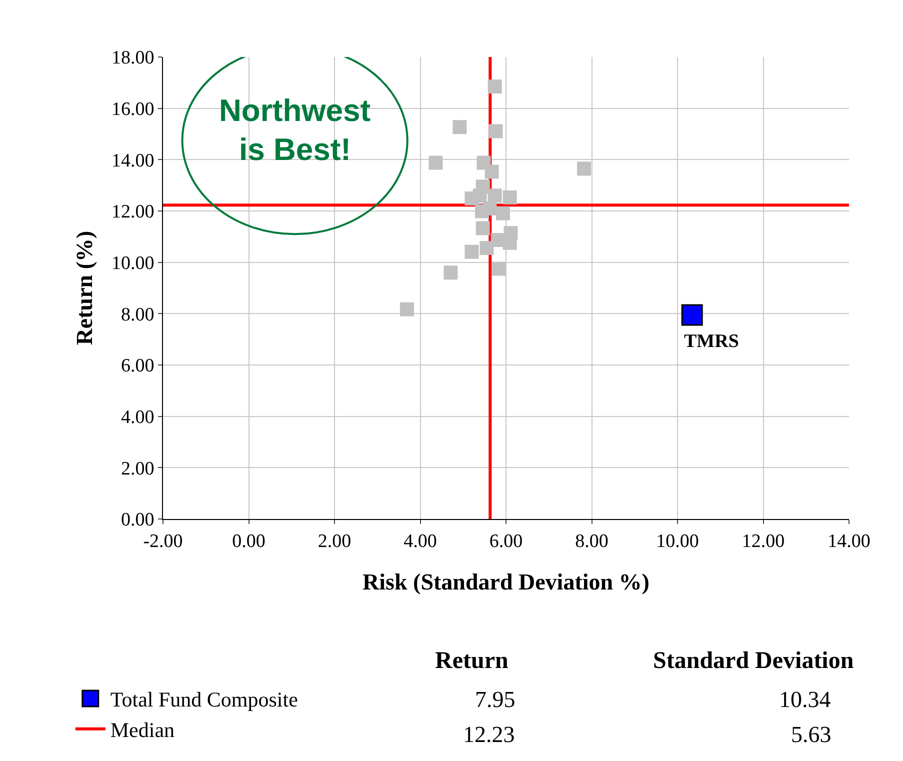 This screenshot has width=903, height=761. Describe the element at coordinates (163, 541) in the screenshot. I see `x-tick-label: -2.00` at that location.